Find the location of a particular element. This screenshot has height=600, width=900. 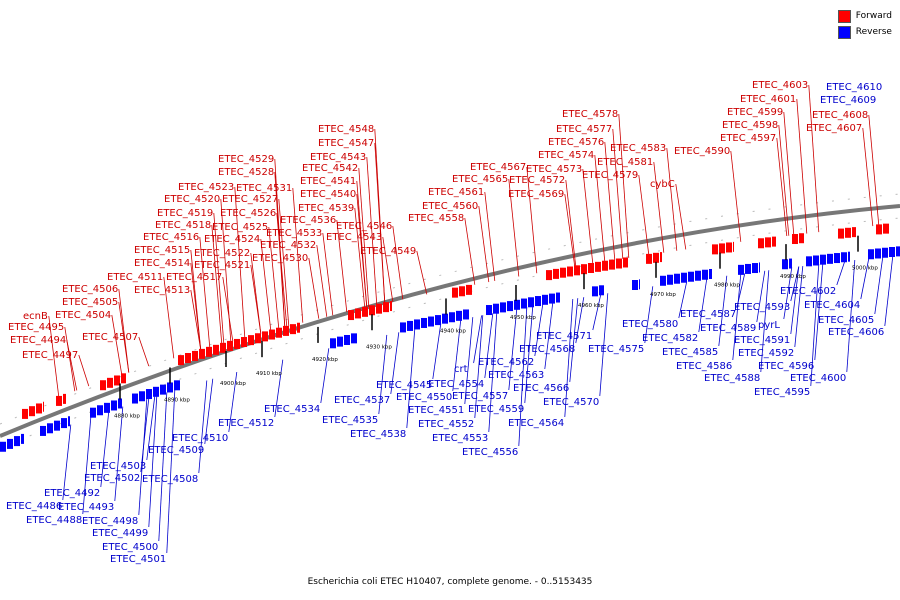

forward-gene-label: ETEC_4543 is located at coordinates (354, 237).